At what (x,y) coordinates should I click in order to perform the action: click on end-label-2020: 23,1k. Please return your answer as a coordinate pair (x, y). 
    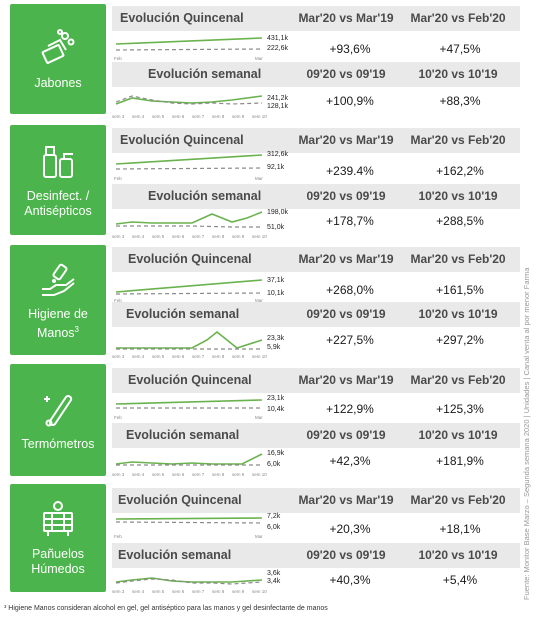
    Looking at the image, I should click on (276, 398).